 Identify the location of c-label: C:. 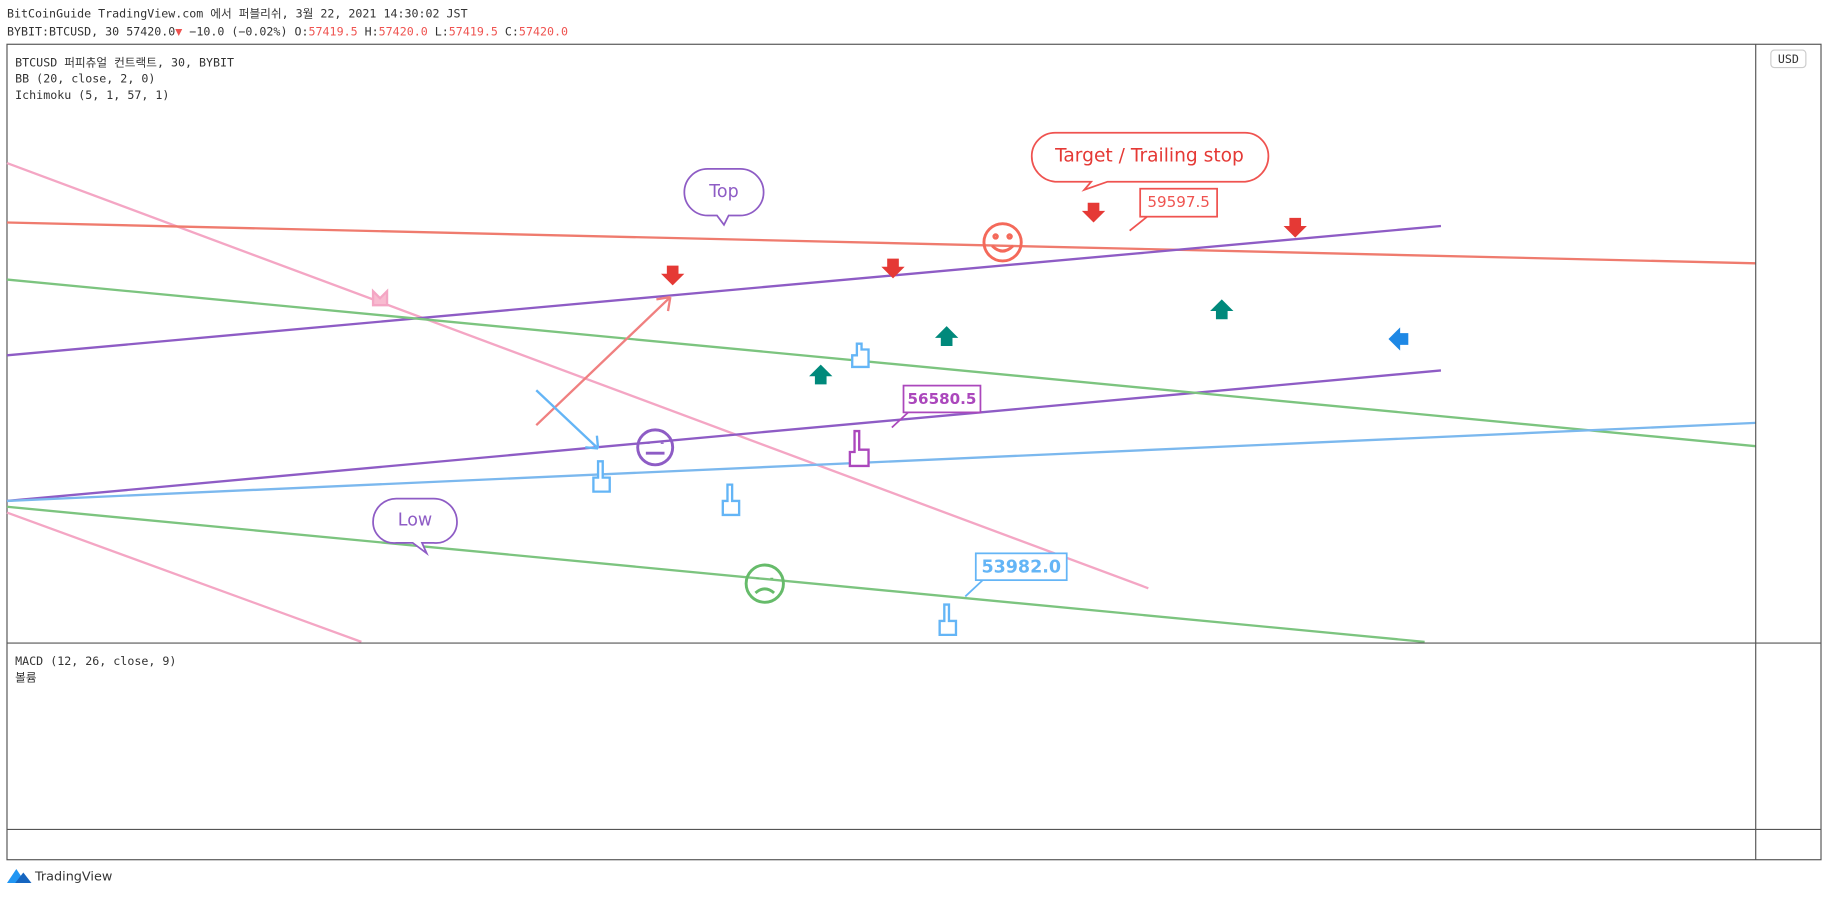
(512, 31).